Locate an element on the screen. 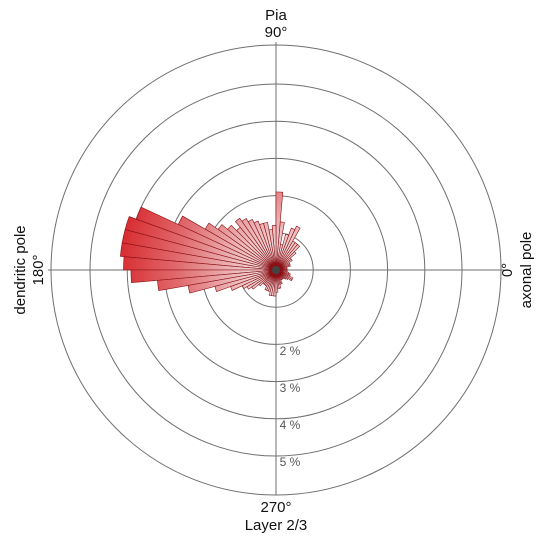 Image resolution: width=545 pixels, height=544 pixels. ring-label-4: 4 % is located at coordinates (290, 425).